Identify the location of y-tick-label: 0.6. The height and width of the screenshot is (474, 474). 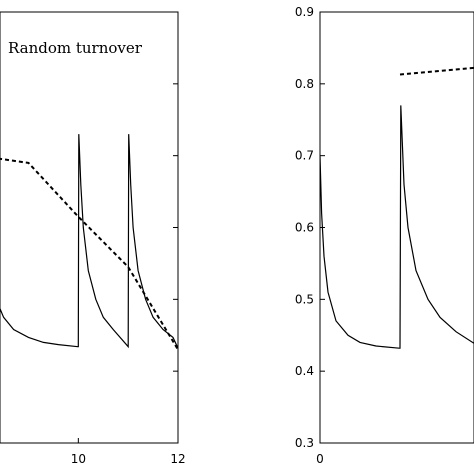
(304, 228).